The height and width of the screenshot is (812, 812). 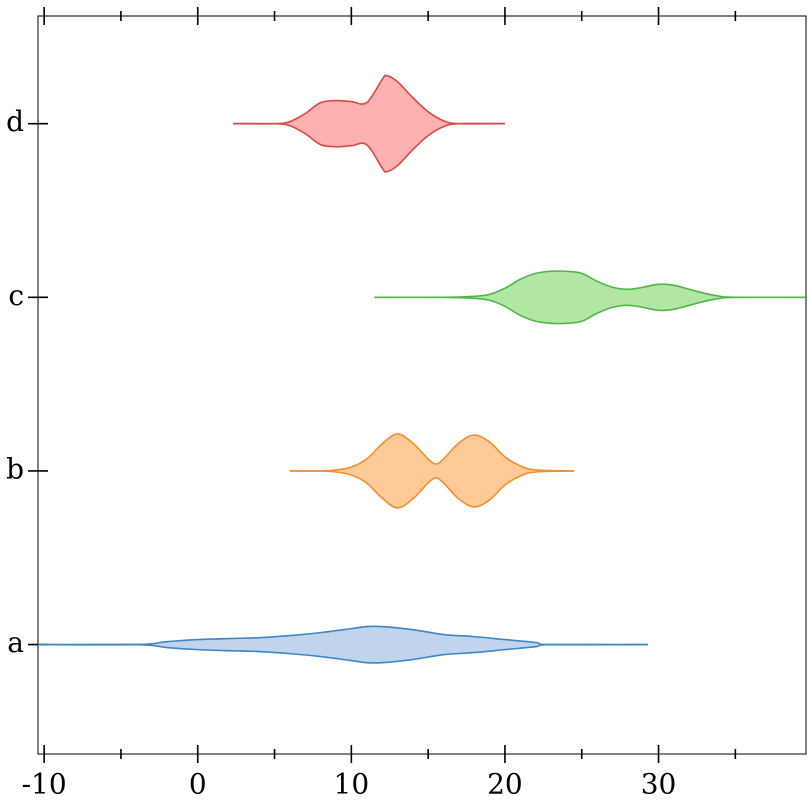 I want to click on x-tick-label: 20, so click(x=505, y=784).